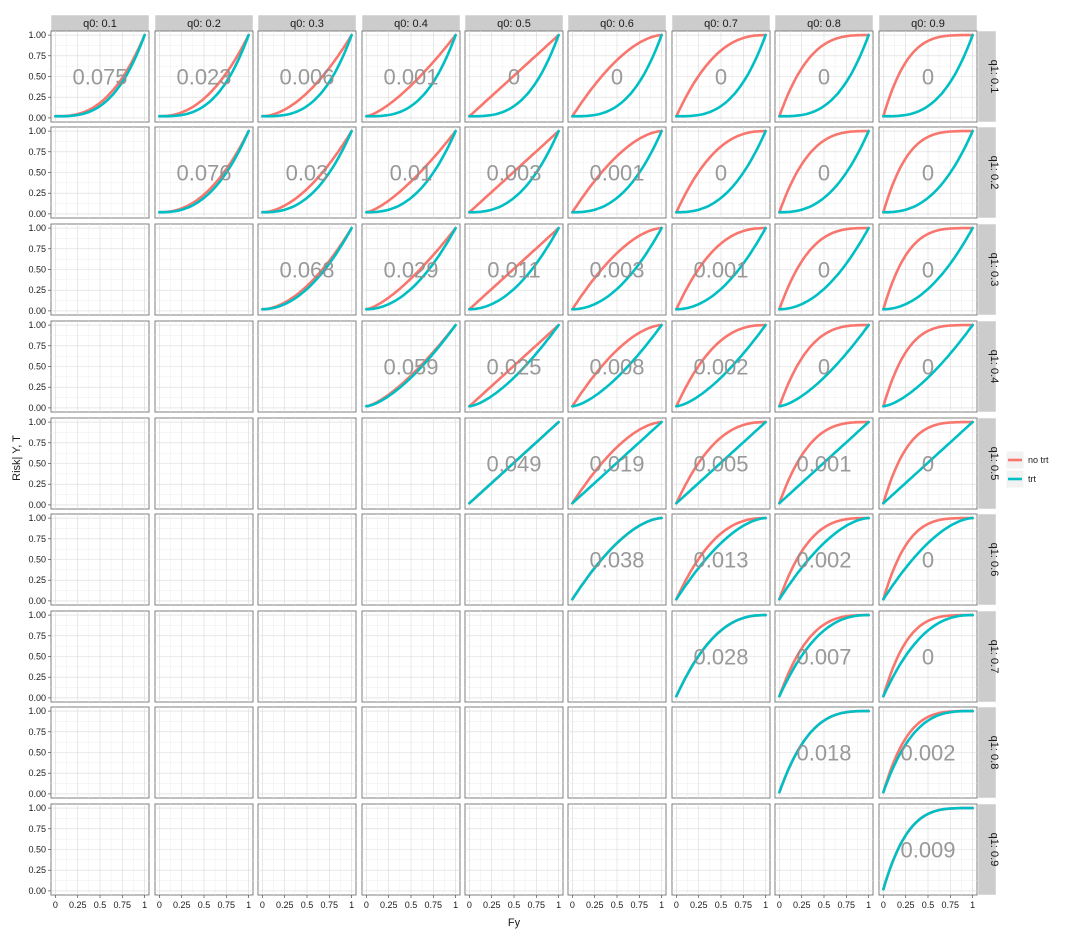 This screenshot has height=936, width=1080. I want to click on panel-annotation: 0.03, so click(307, 173).